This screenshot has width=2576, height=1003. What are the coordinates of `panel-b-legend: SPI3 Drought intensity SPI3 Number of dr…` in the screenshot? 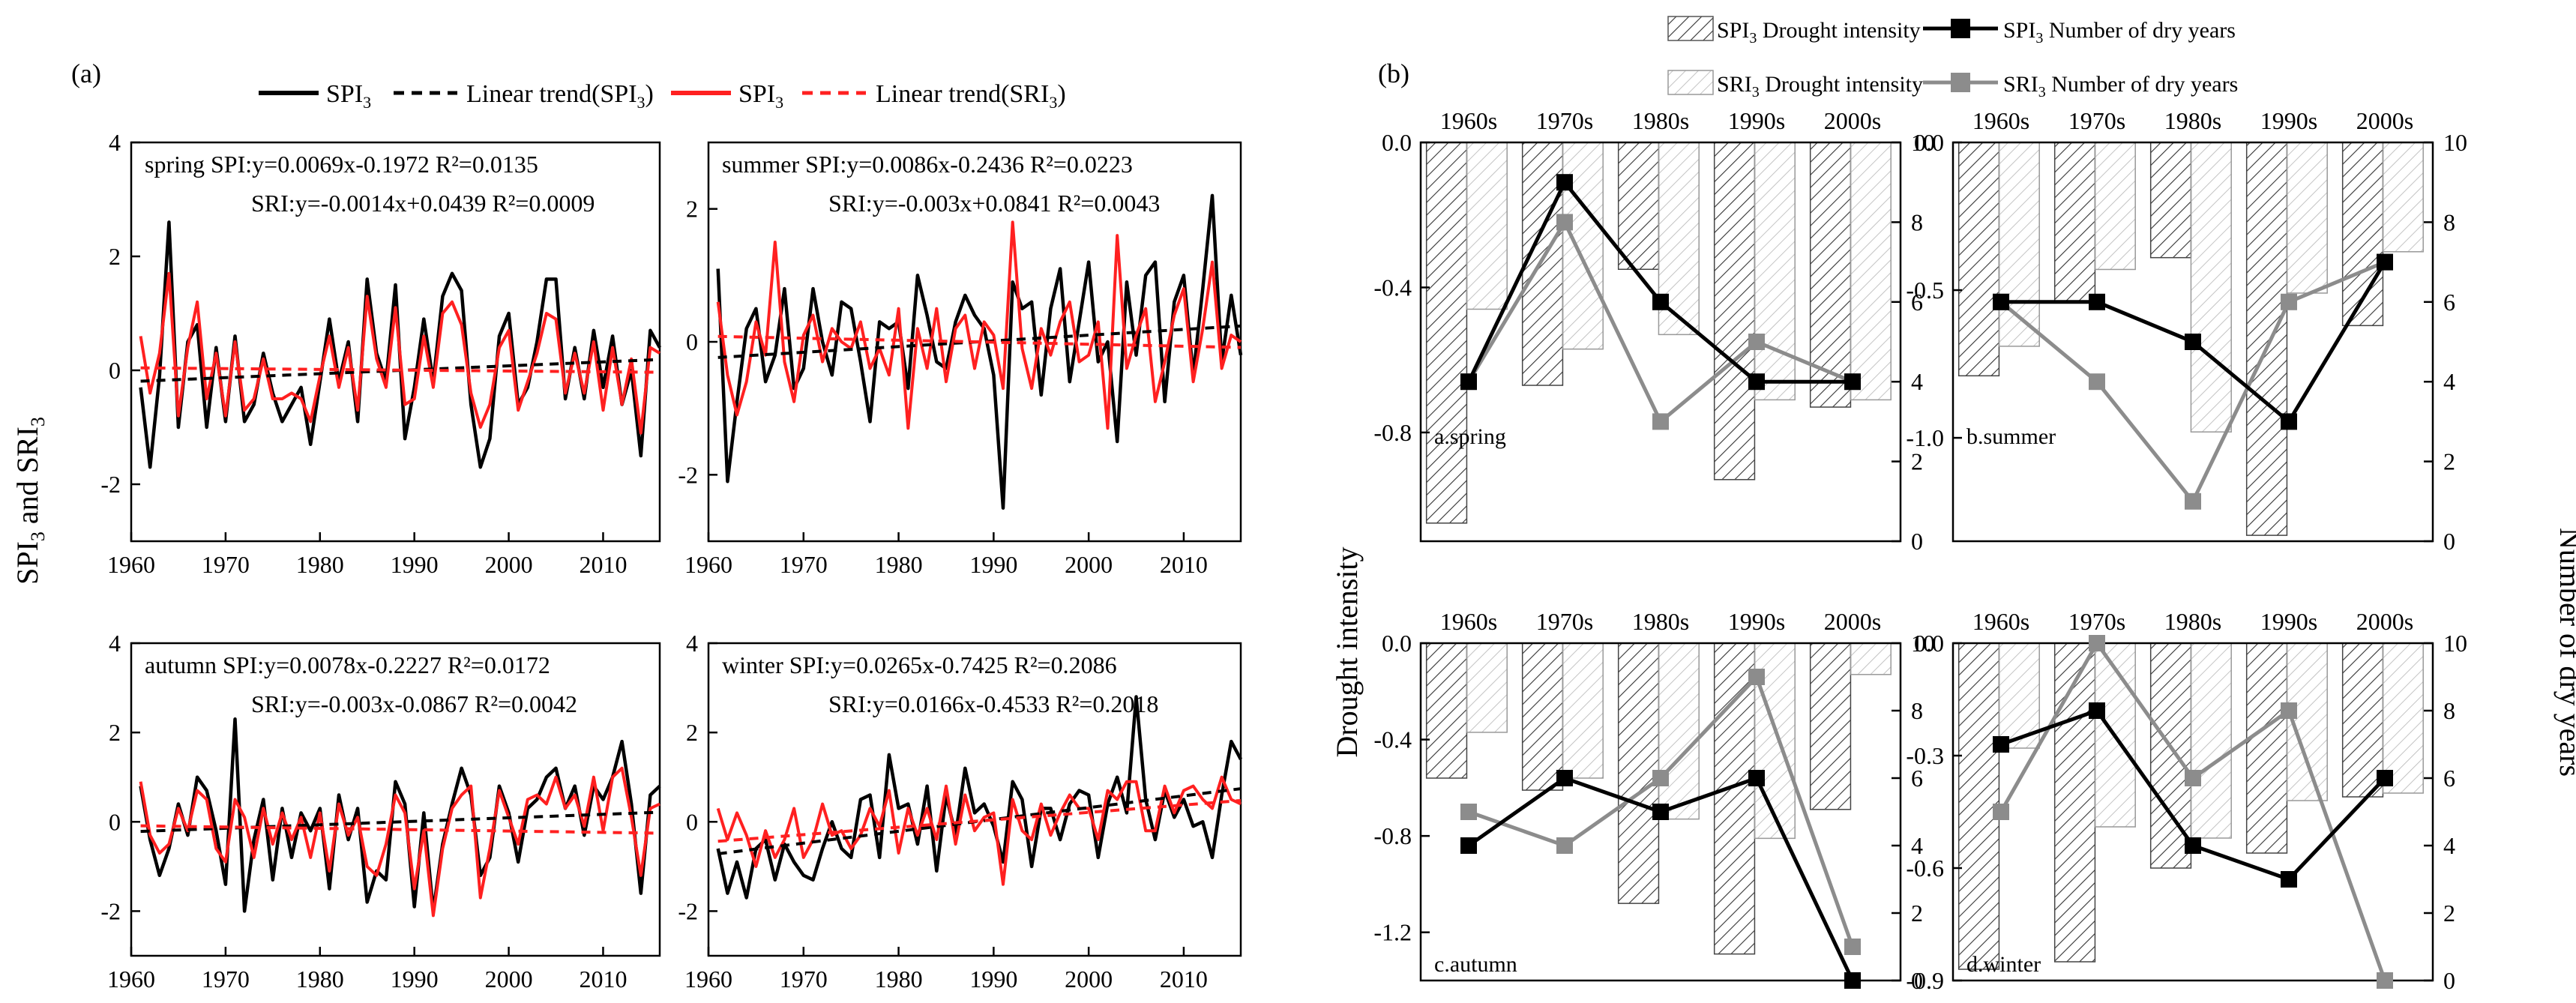 It's located at (1953, 58).